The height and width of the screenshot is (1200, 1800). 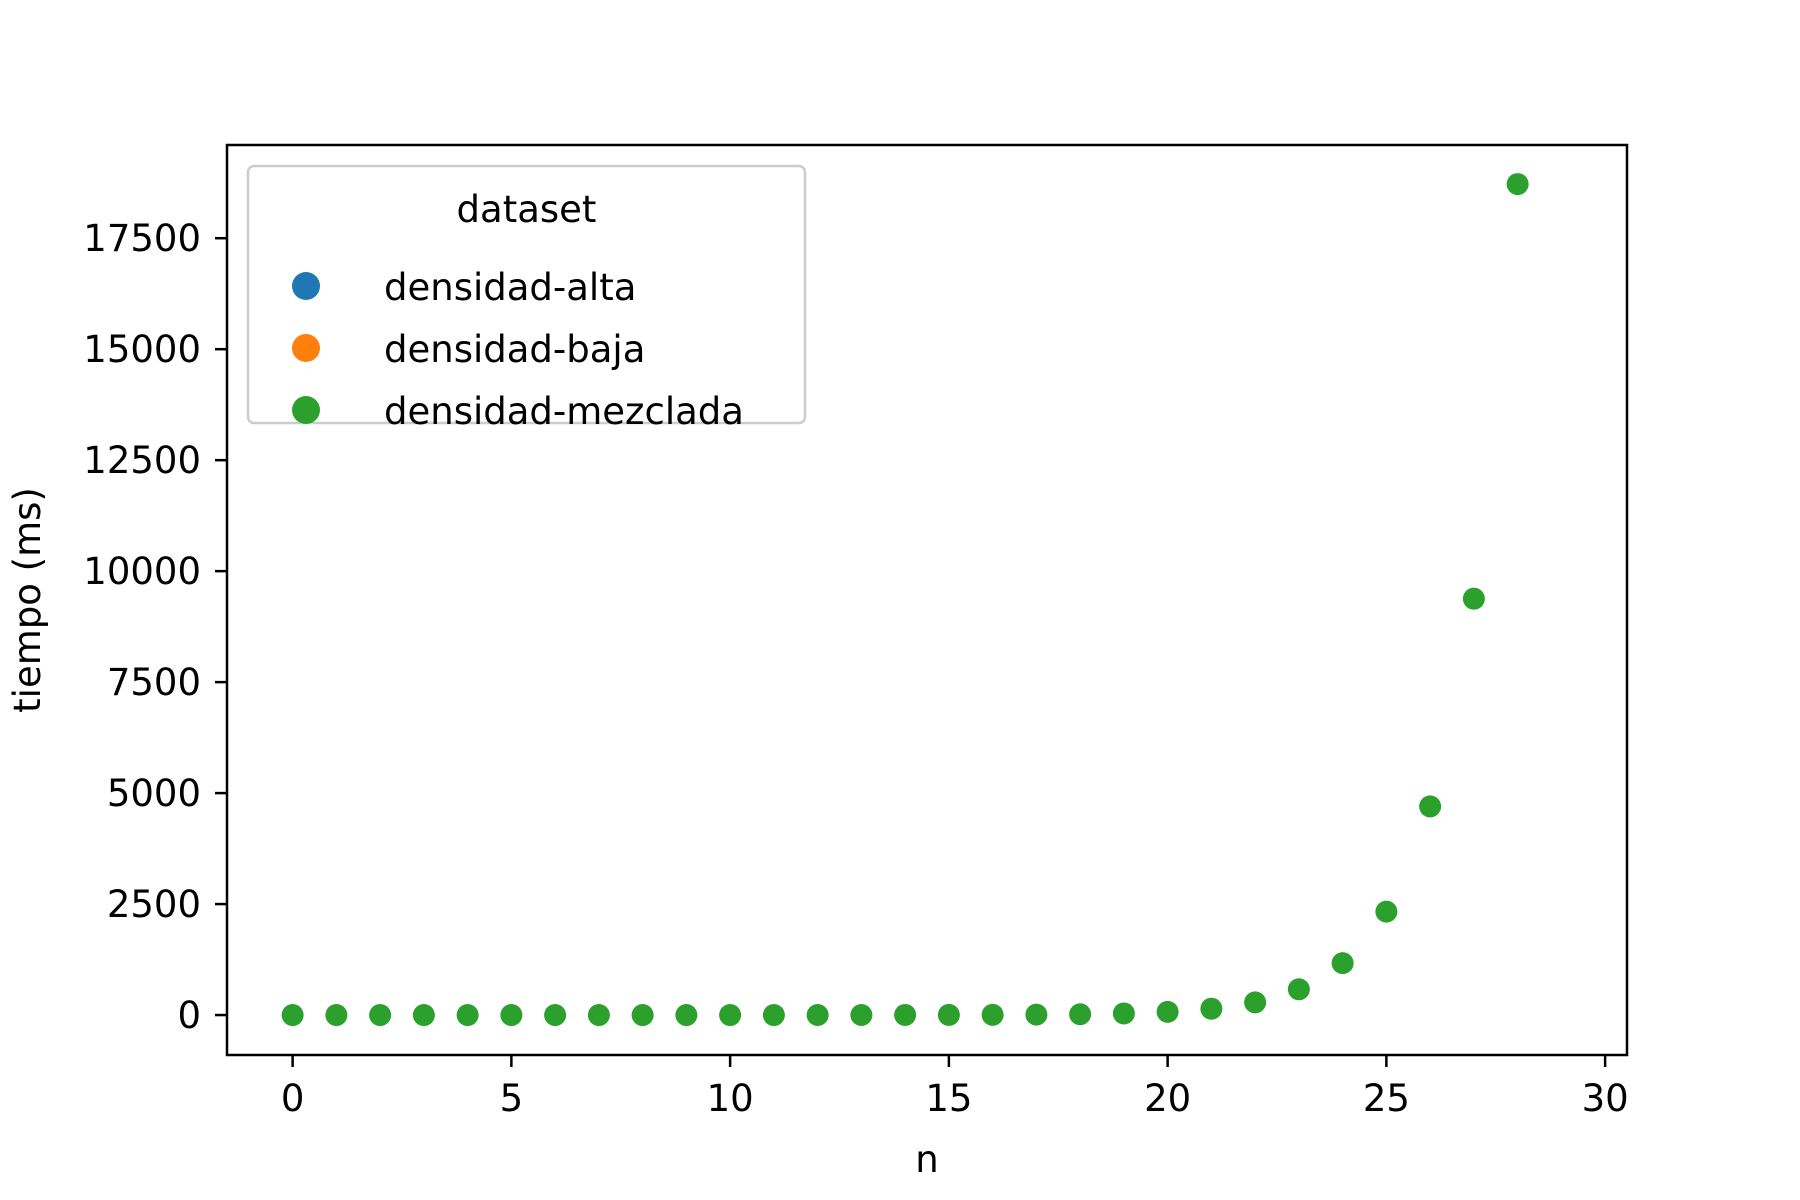 I want to click on legend-marker-densidad-baja, so click(x=306, y=348).